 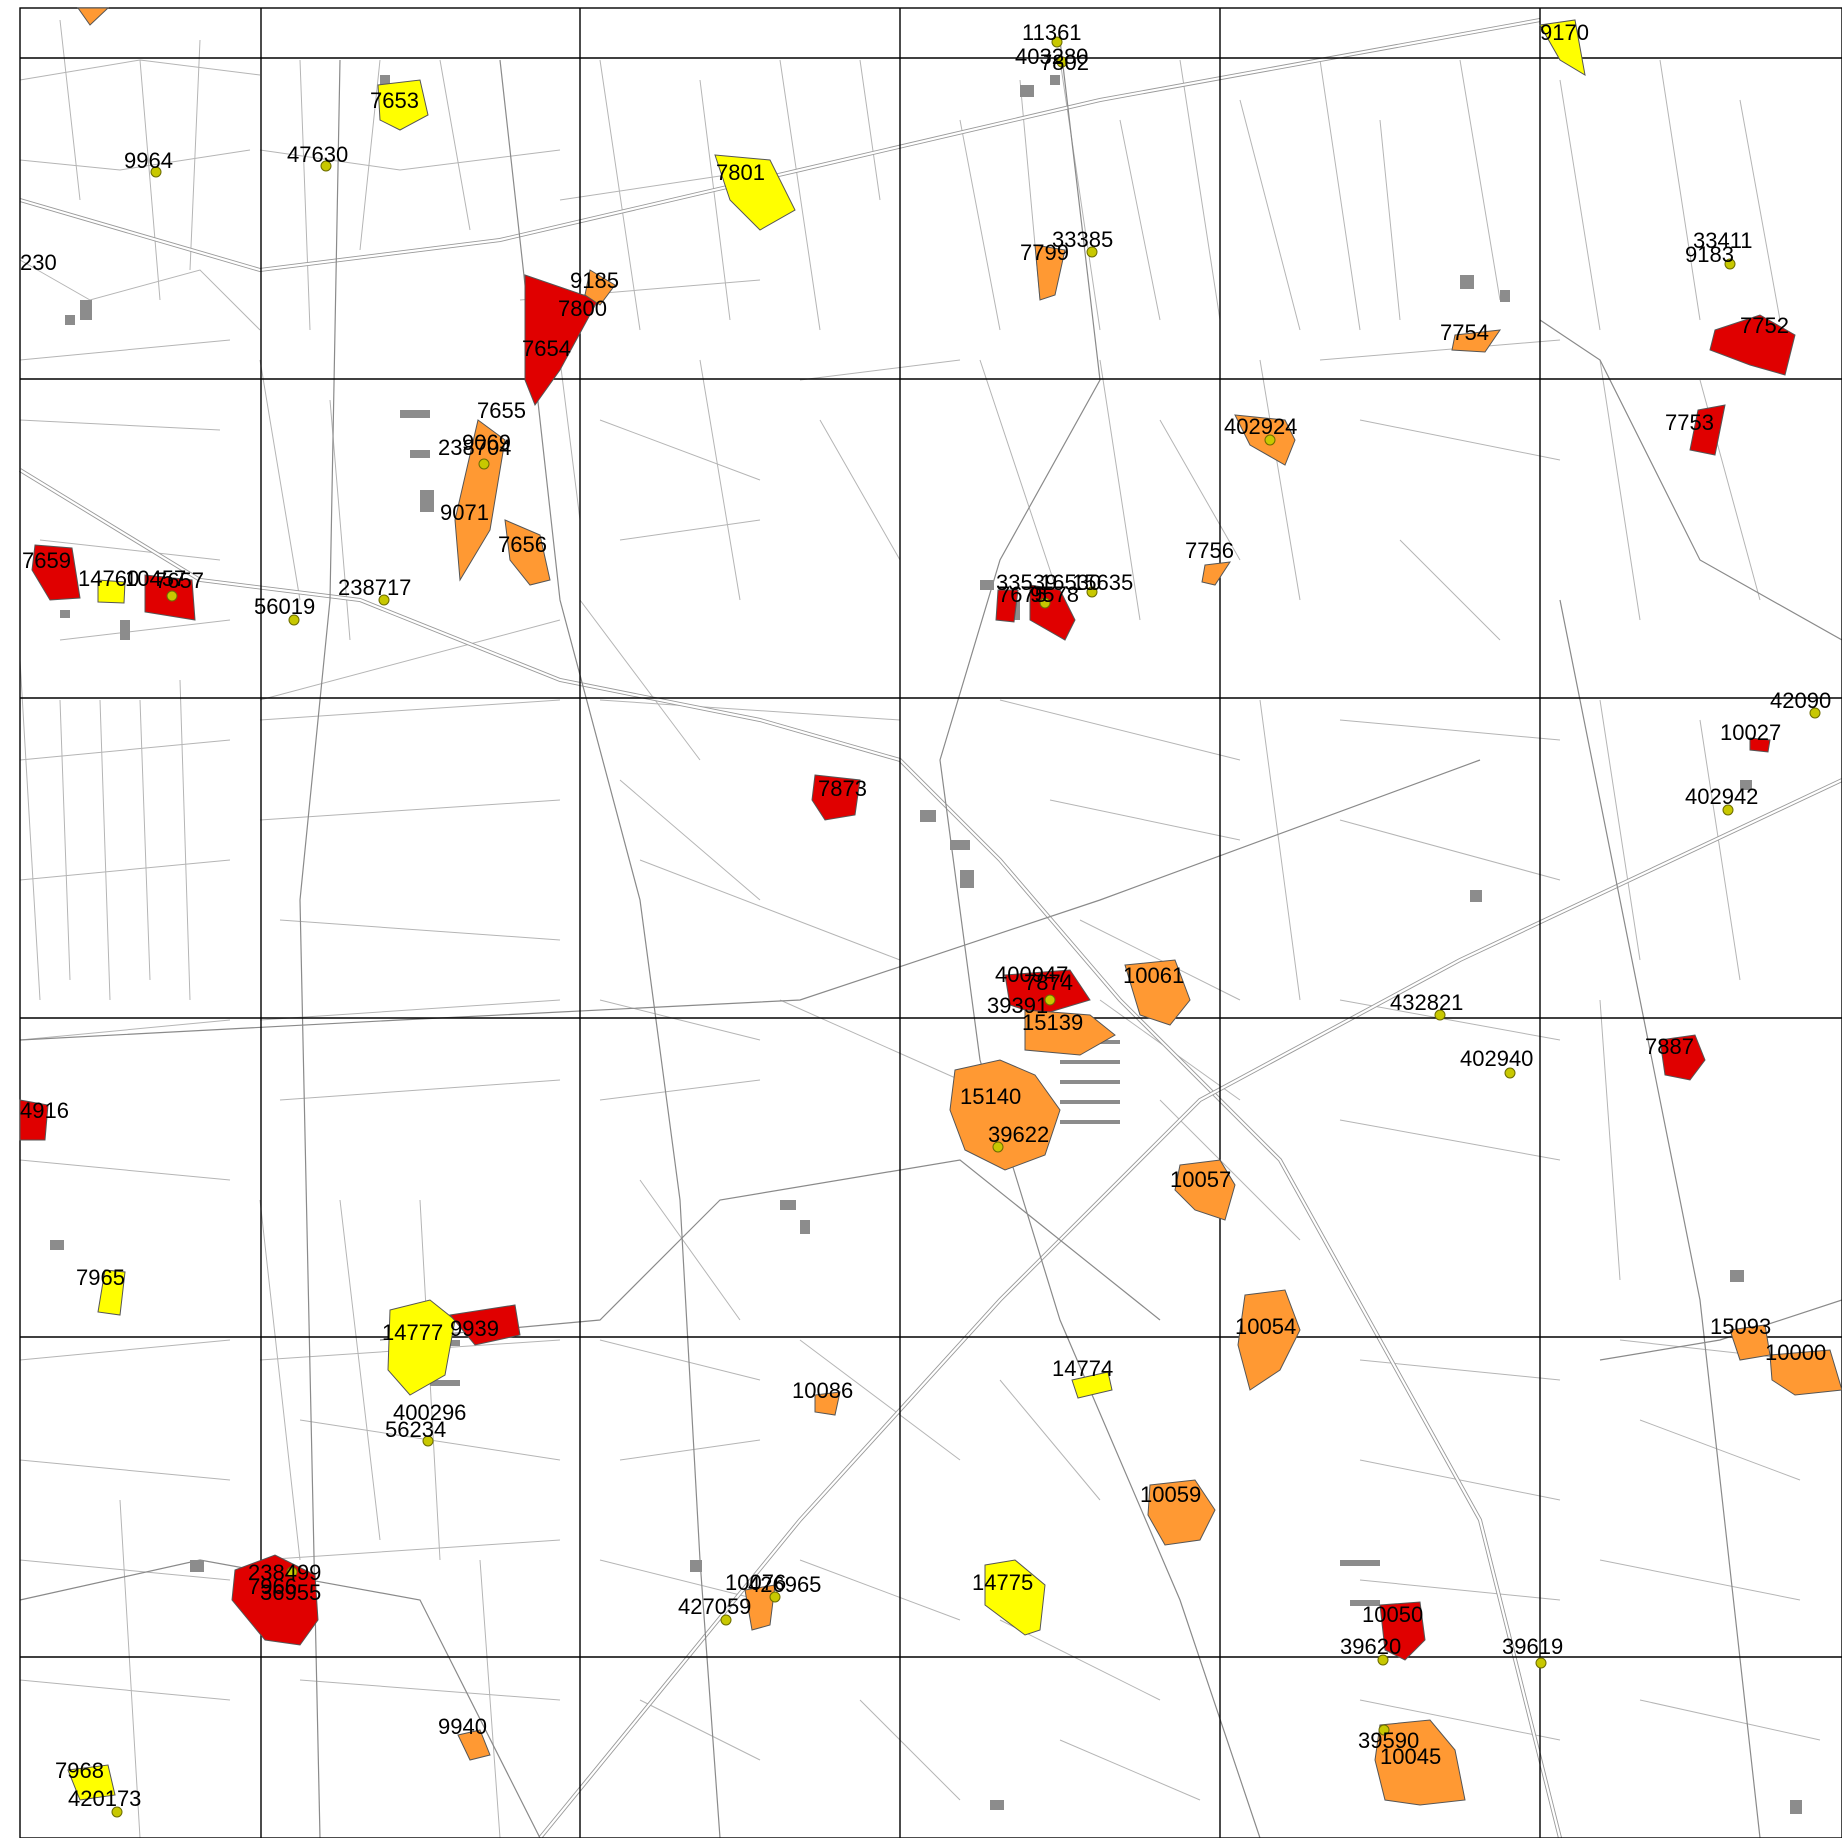 What do you see at coordinates (1209, 550) in the screenshot?
I see `map-label: 7756` at bounding box center [1209, 550].